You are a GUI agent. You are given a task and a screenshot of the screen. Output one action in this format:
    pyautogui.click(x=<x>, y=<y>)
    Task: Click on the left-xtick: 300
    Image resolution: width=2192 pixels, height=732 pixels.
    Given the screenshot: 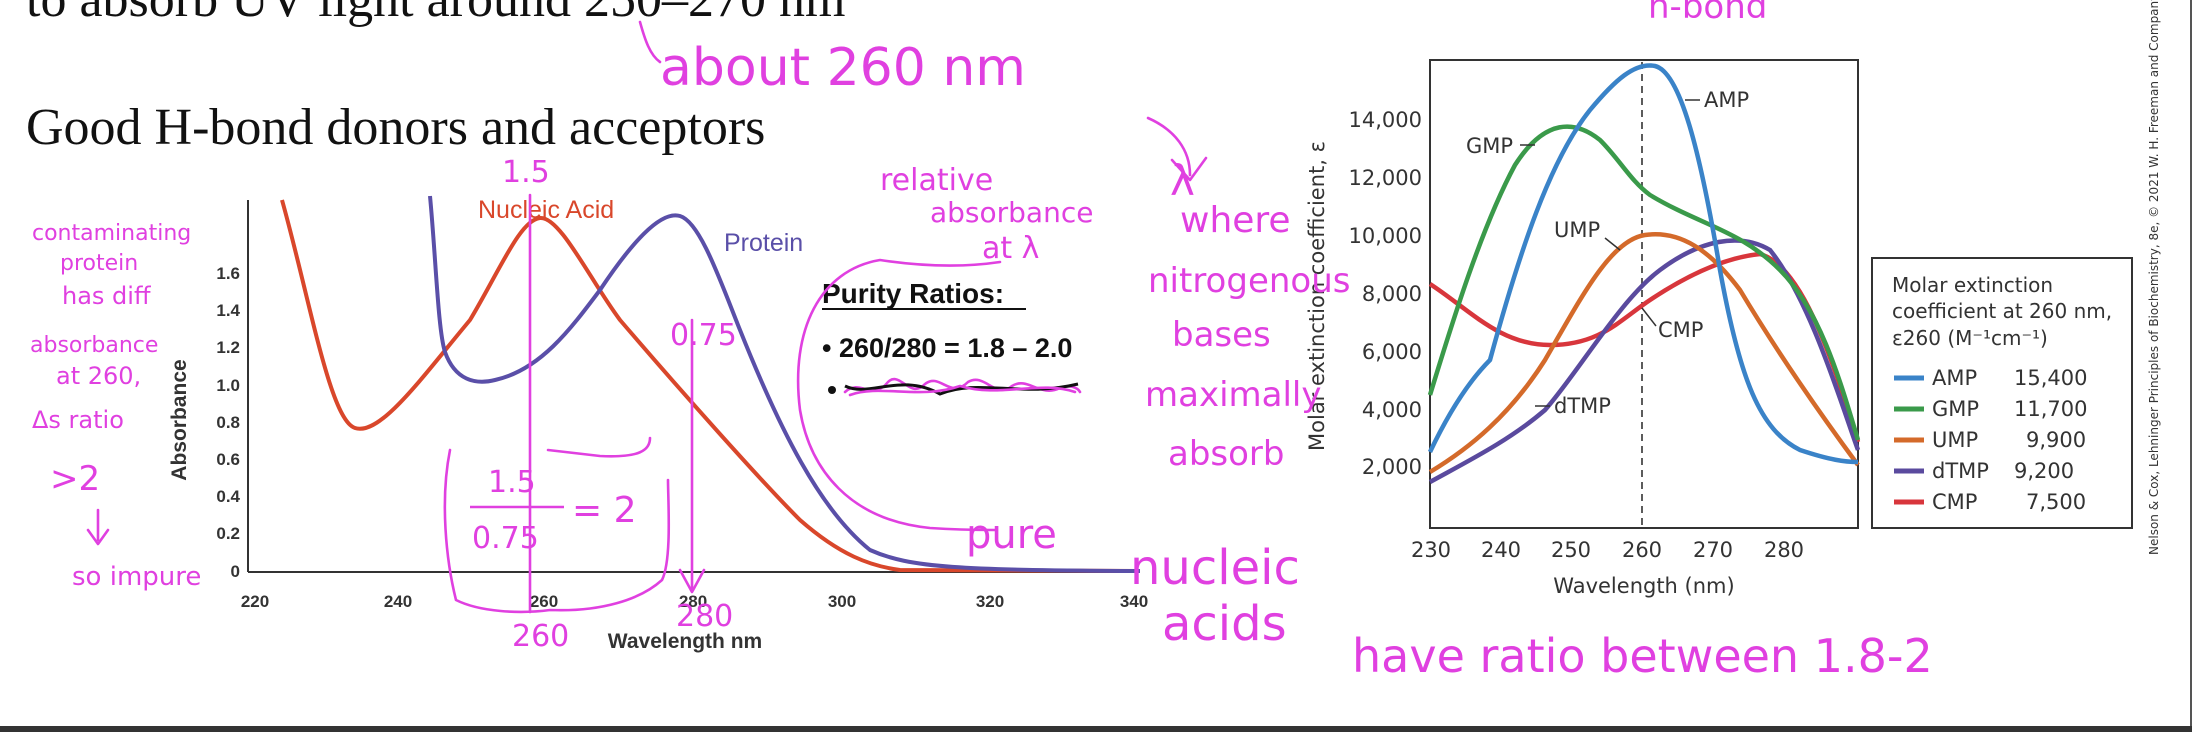 What is the action you would take?
    pyautogui.click(x=842, y=601)
    